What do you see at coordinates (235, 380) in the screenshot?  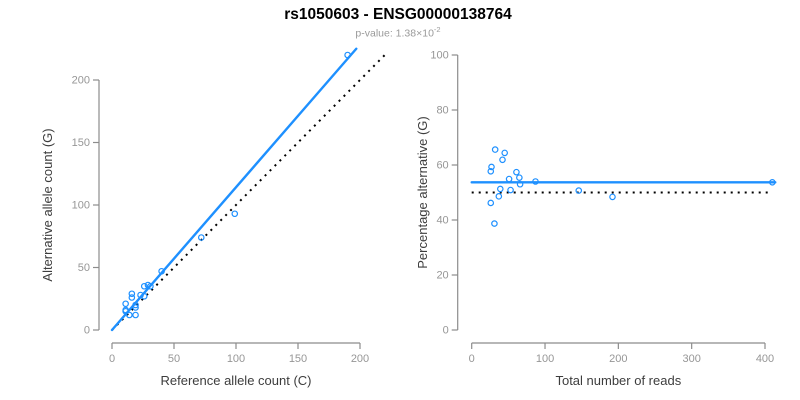 I see `x-axis-title: Reference allele count (C)` at bounding box center [235, 380].